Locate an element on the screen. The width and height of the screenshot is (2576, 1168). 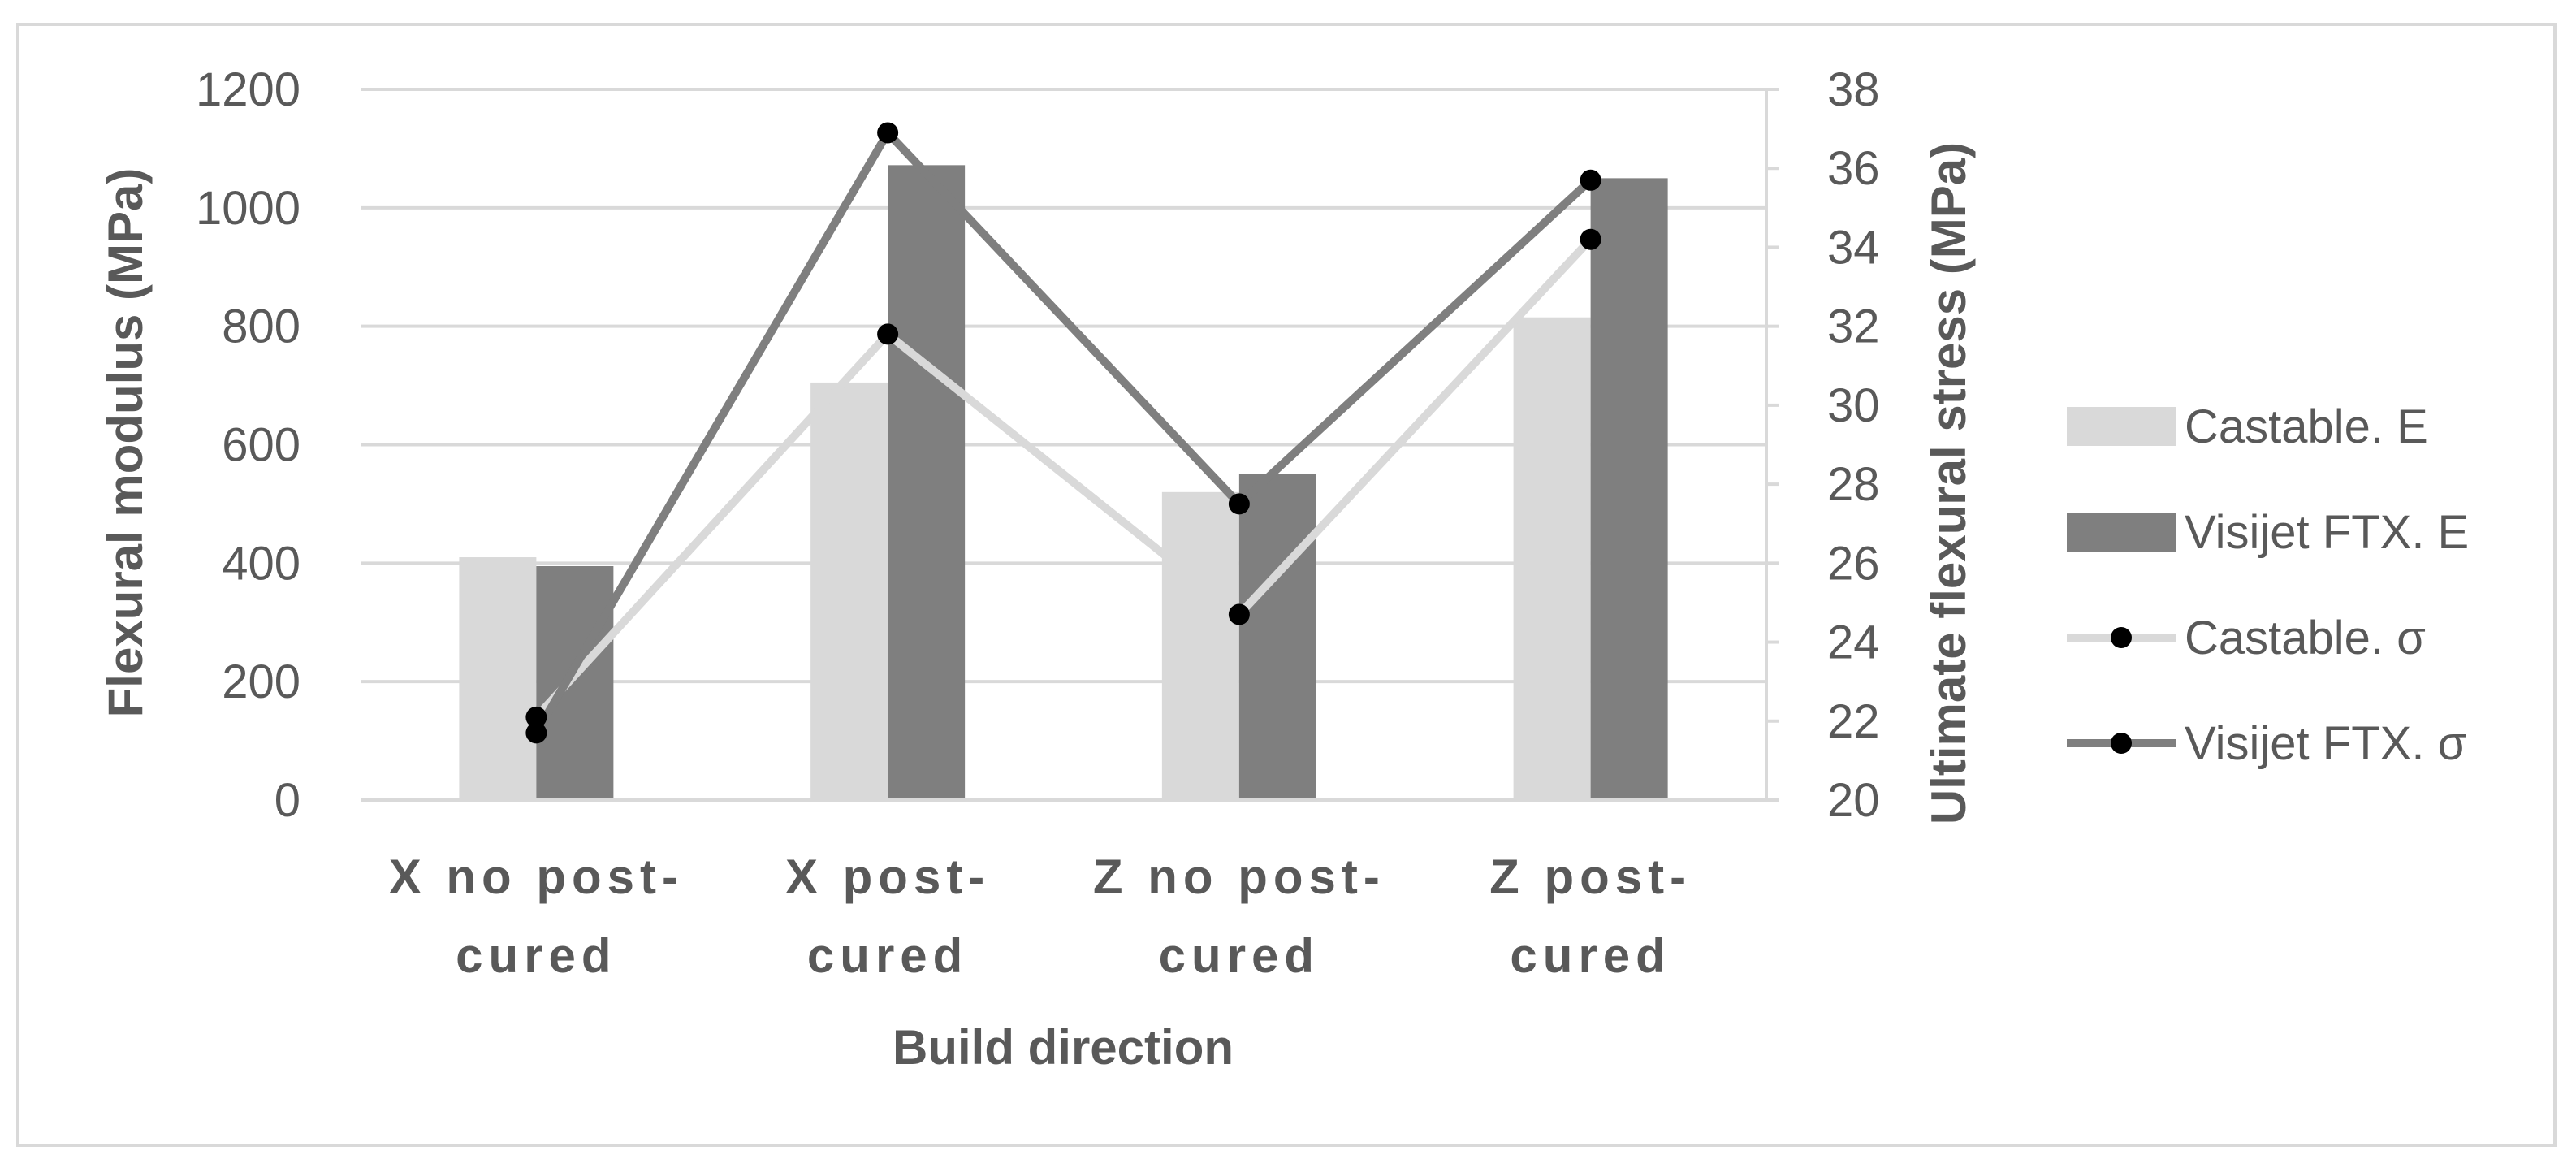
y2-tick-label: 30 is located at coordinates (1854, 405).